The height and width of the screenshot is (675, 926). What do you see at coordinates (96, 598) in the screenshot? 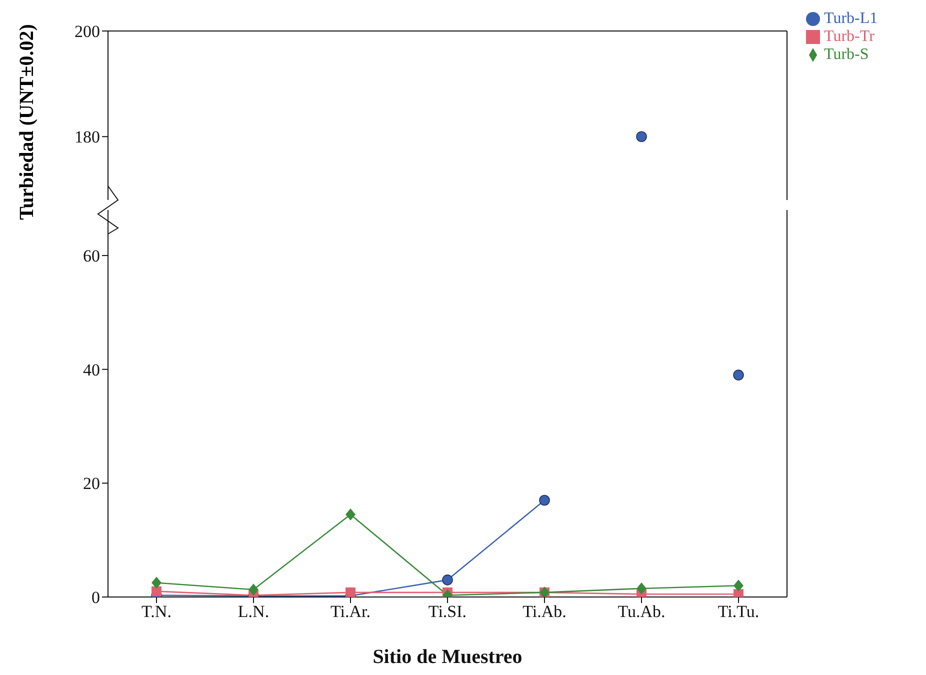
I see `y-tick-label: 0` at bounding box center [96, 598].